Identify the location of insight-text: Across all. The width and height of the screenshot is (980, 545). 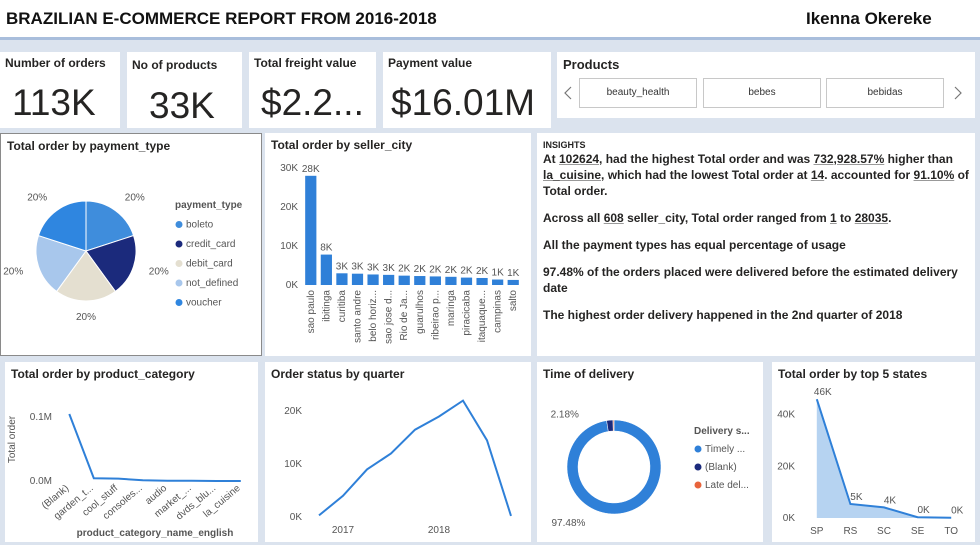
(573, 218).